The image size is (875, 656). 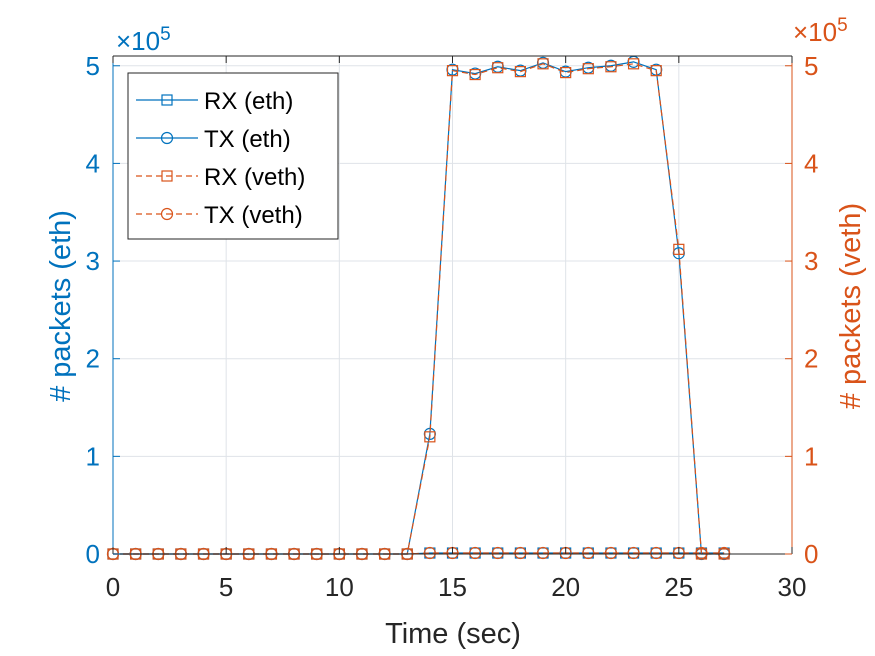 I want to click on y-tick-label-left: 5, so click(x=93, y=66).